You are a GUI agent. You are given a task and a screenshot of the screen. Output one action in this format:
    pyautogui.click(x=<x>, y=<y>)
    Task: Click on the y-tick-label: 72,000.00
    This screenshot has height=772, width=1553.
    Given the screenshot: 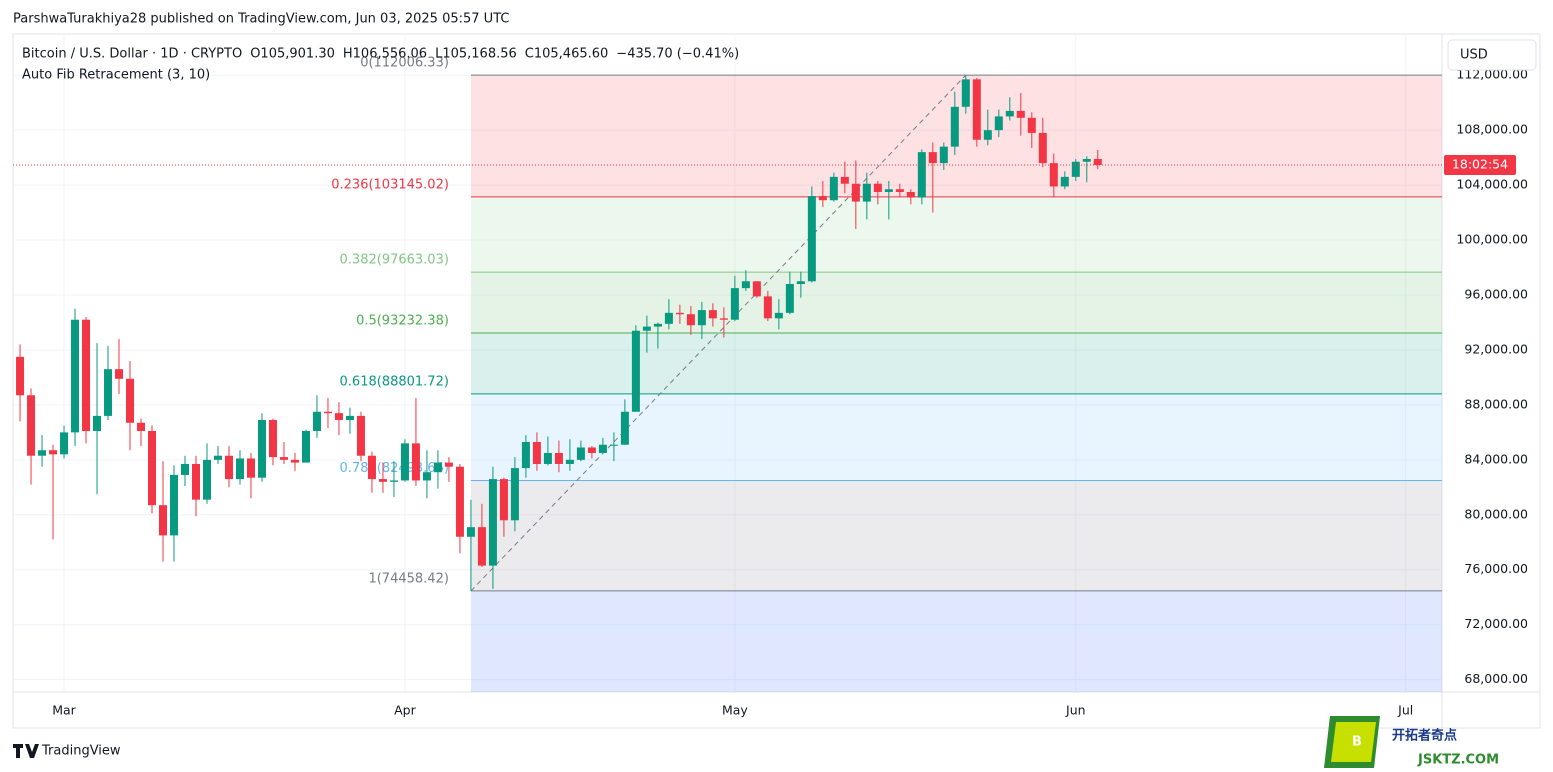 What is the action you would take?
    pyautogui.click(x=1496, y=623)
    